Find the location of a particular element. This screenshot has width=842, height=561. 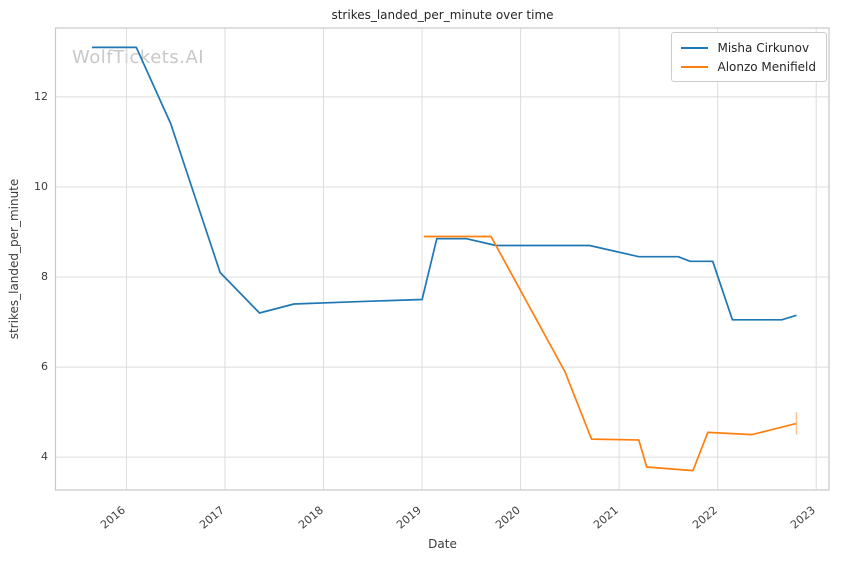

legend-item-label: Alonzo Menifield is located at coordinates (766, 66).